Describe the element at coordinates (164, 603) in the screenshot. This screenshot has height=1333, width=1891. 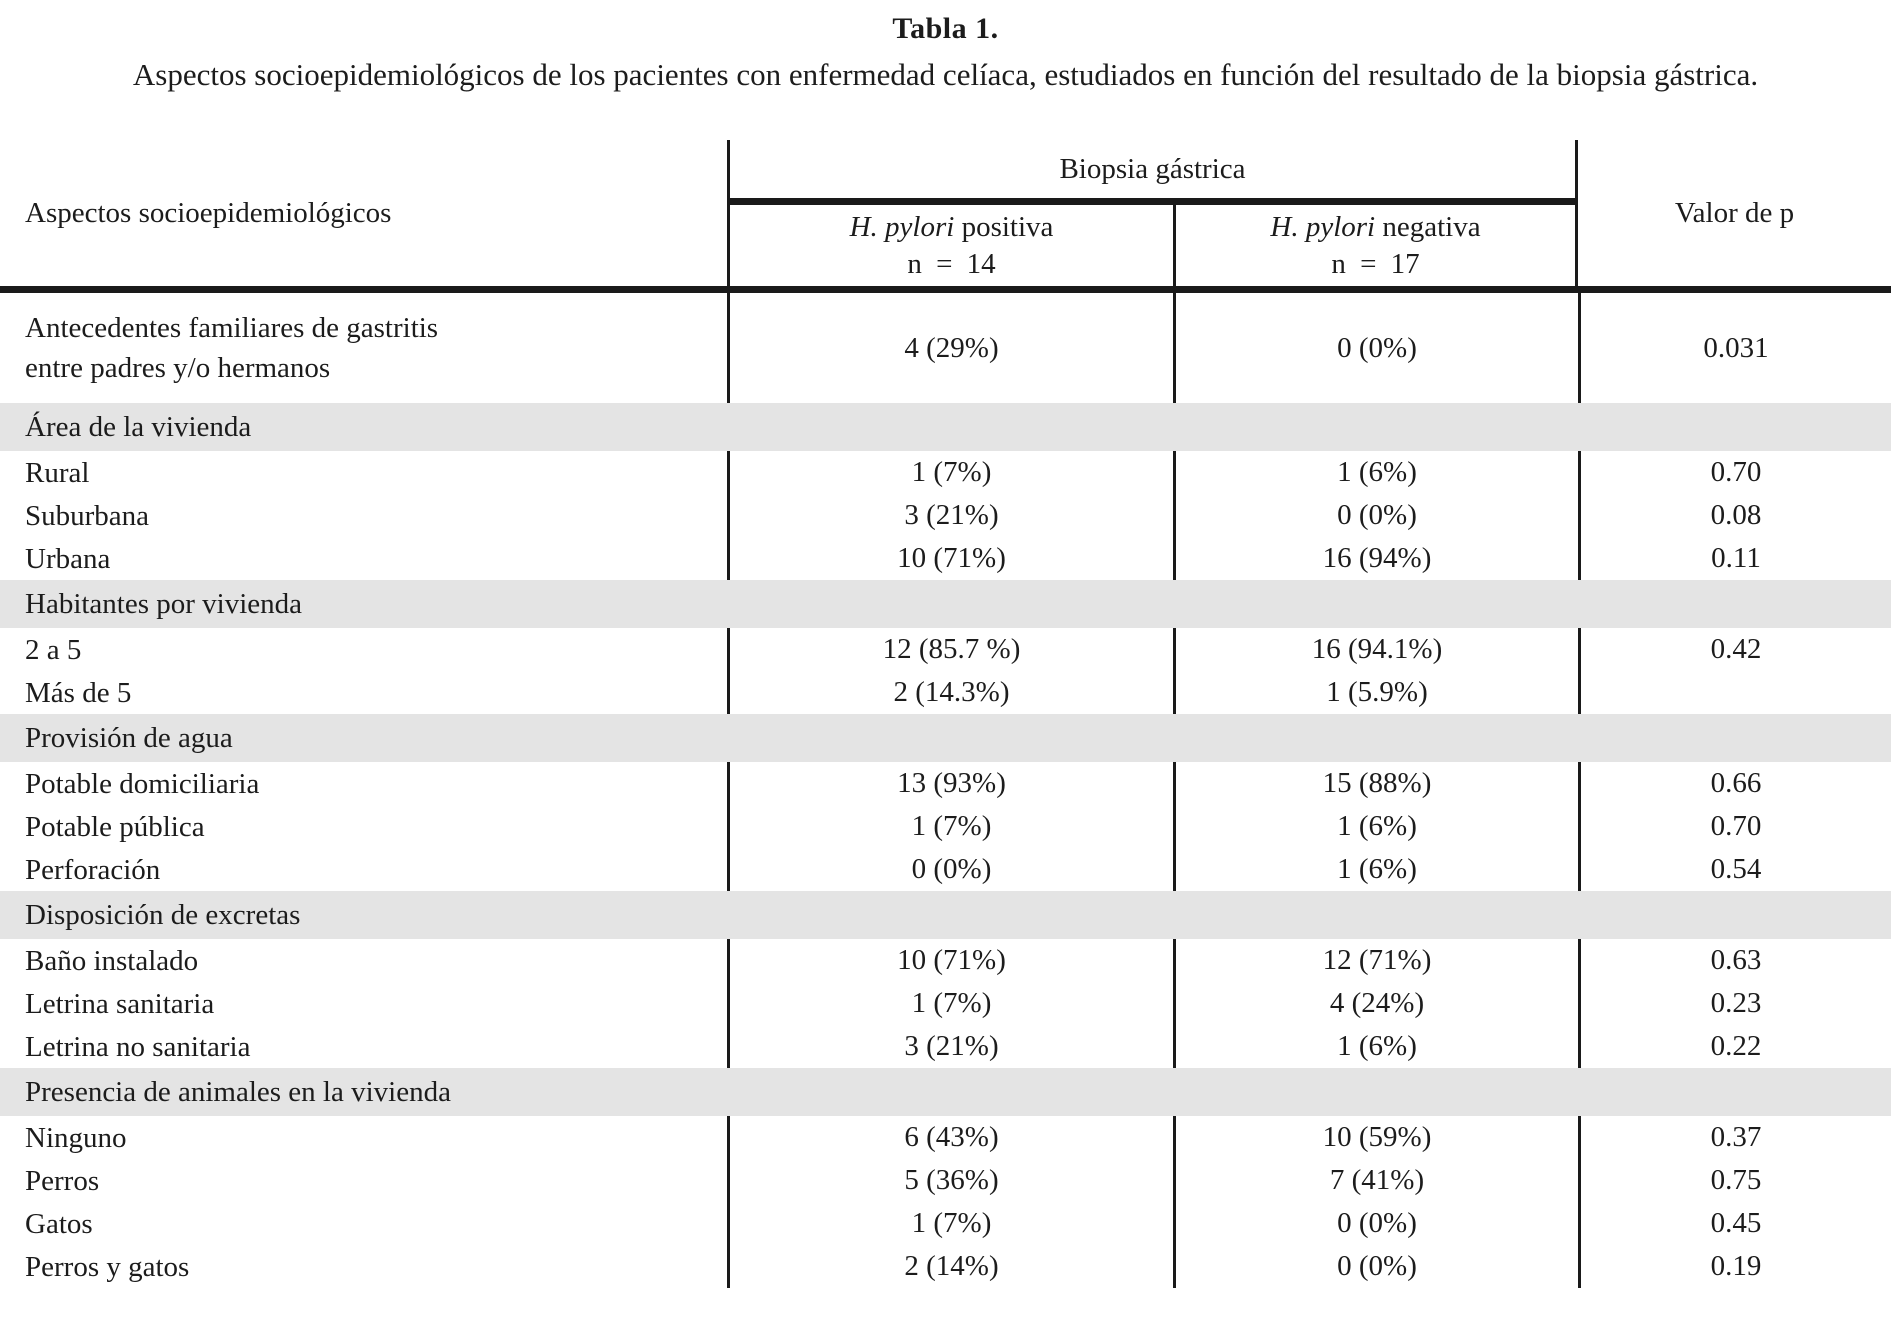
I see `section-header-label: Habitantes por vivienda` at that location.